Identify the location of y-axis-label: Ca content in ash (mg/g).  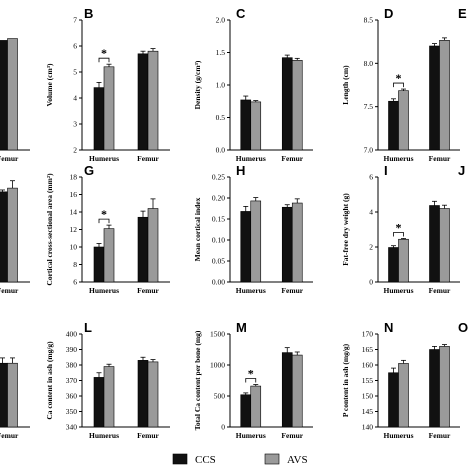
(49, 380).